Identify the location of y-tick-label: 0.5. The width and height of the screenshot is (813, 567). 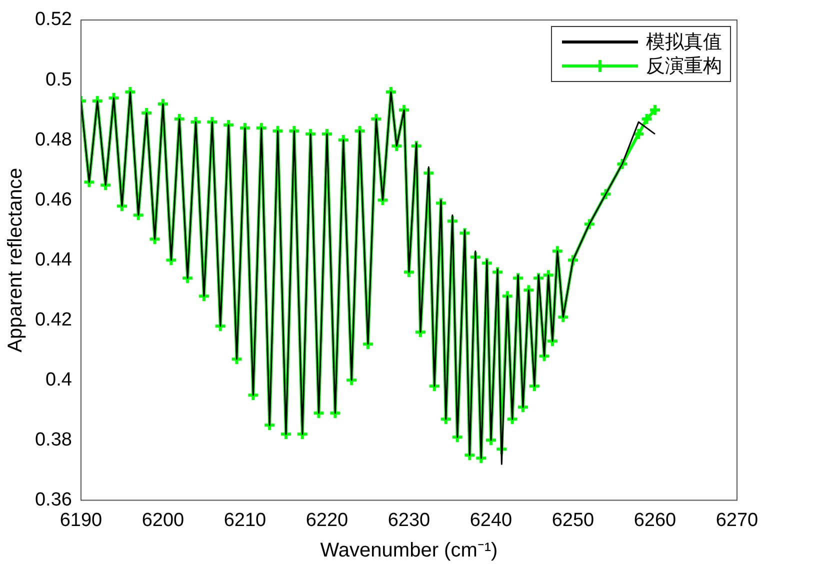
(59, 79).